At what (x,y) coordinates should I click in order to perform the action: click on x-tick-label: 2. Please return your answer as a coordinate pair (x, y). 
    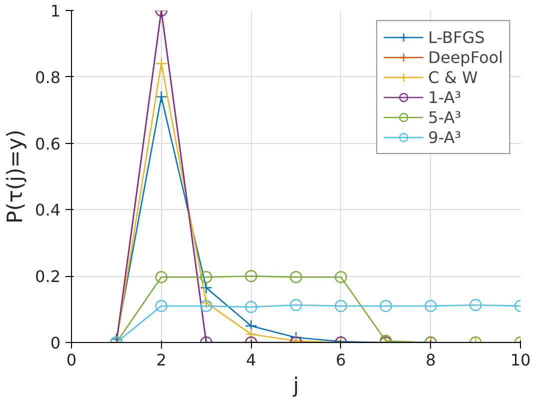
    Looking at the image, I should click on (161, 360).